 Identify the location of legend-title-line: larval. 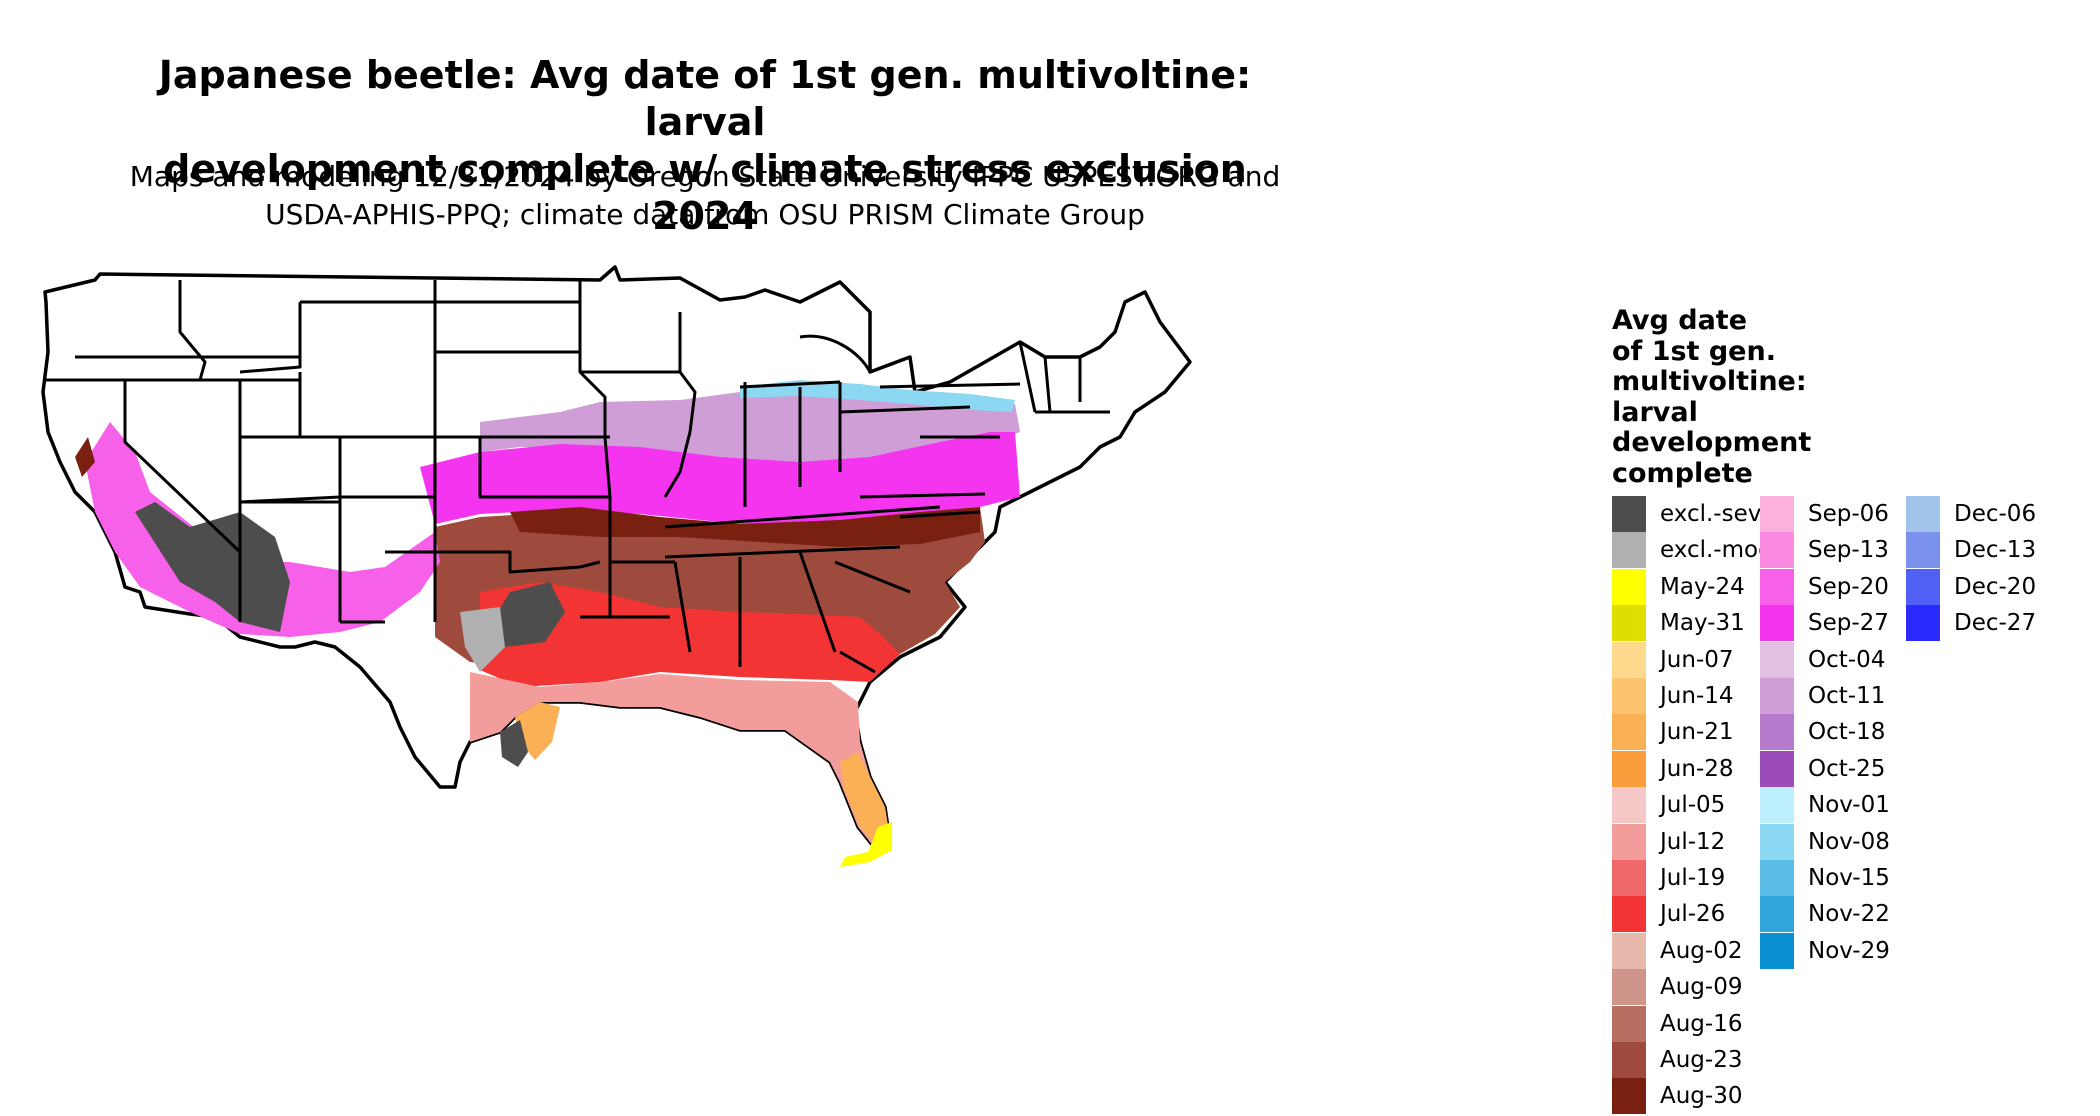
(1655, 412).